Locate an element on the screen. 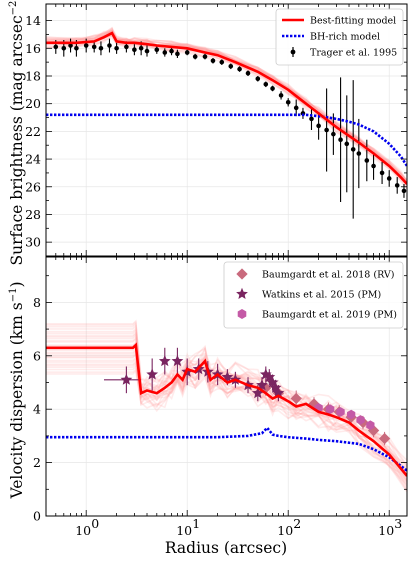  top-legend-box is located at coordinates (339, 37).